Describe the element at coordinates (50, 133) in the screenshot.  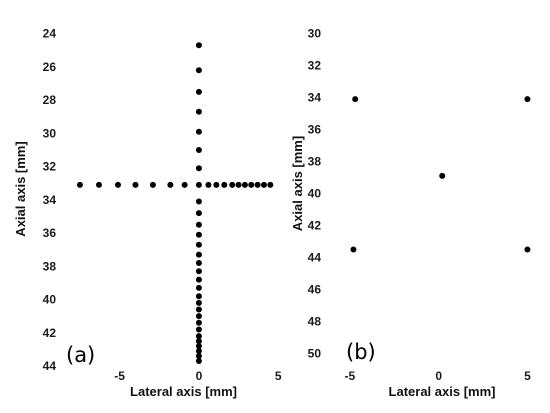
I see `panel-a-y-tick-label: 30` at that location.